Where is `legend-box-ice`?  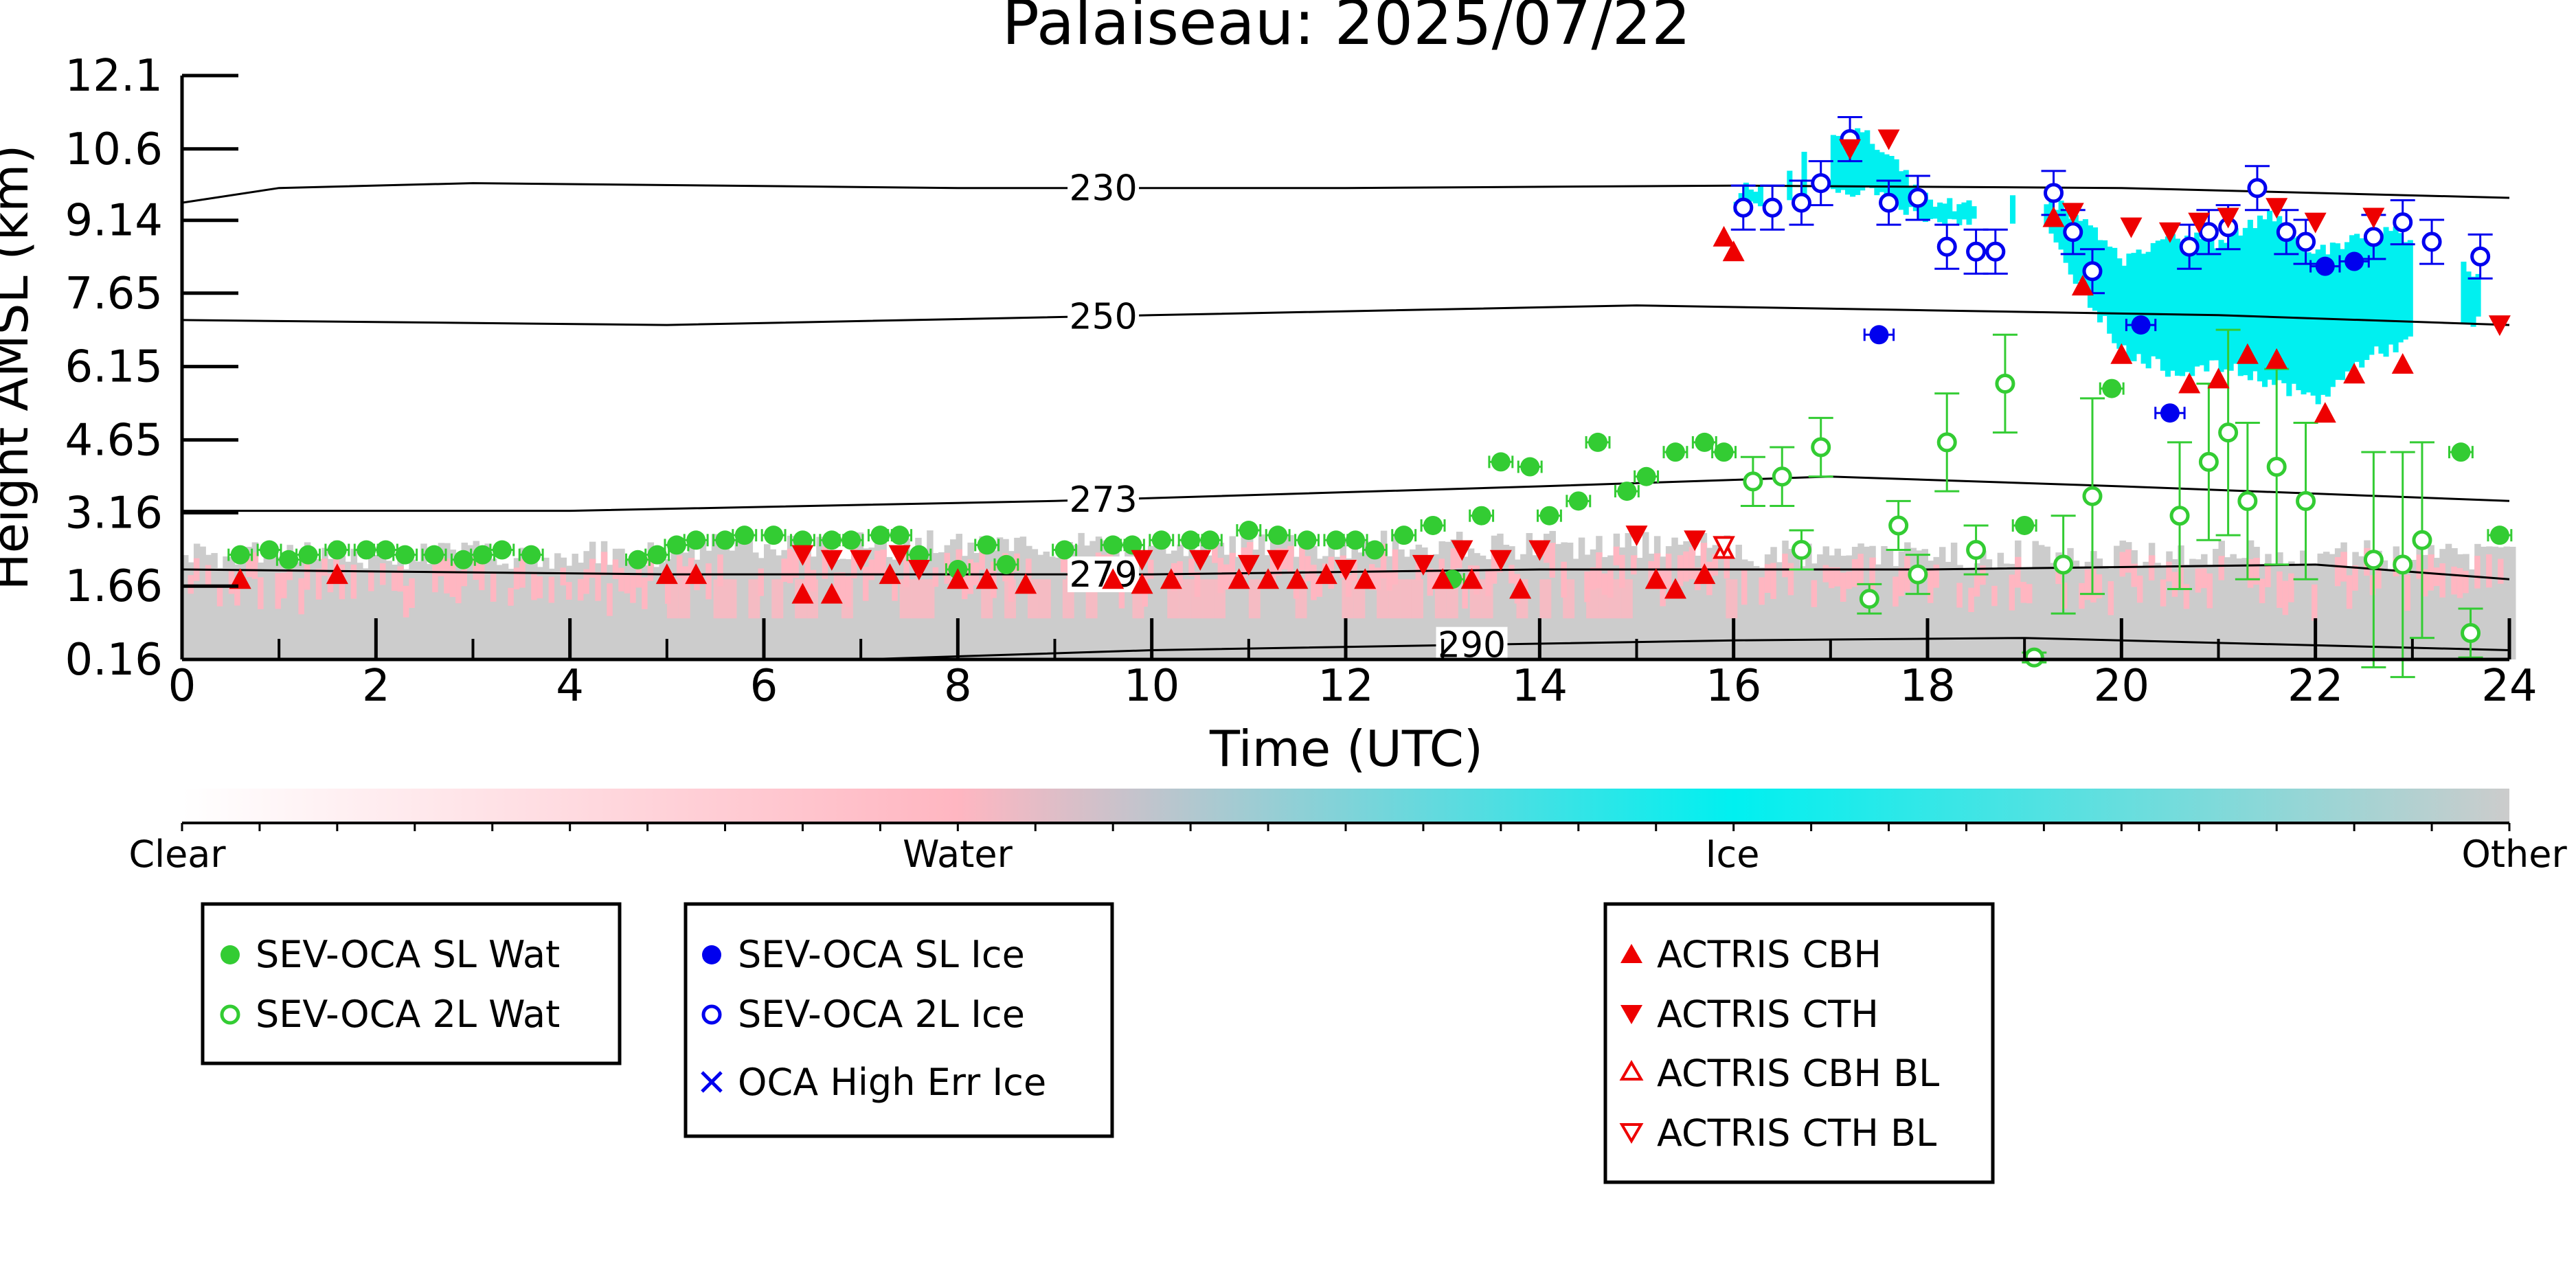 legend-box-ice is located at coordinates (898, 1020).